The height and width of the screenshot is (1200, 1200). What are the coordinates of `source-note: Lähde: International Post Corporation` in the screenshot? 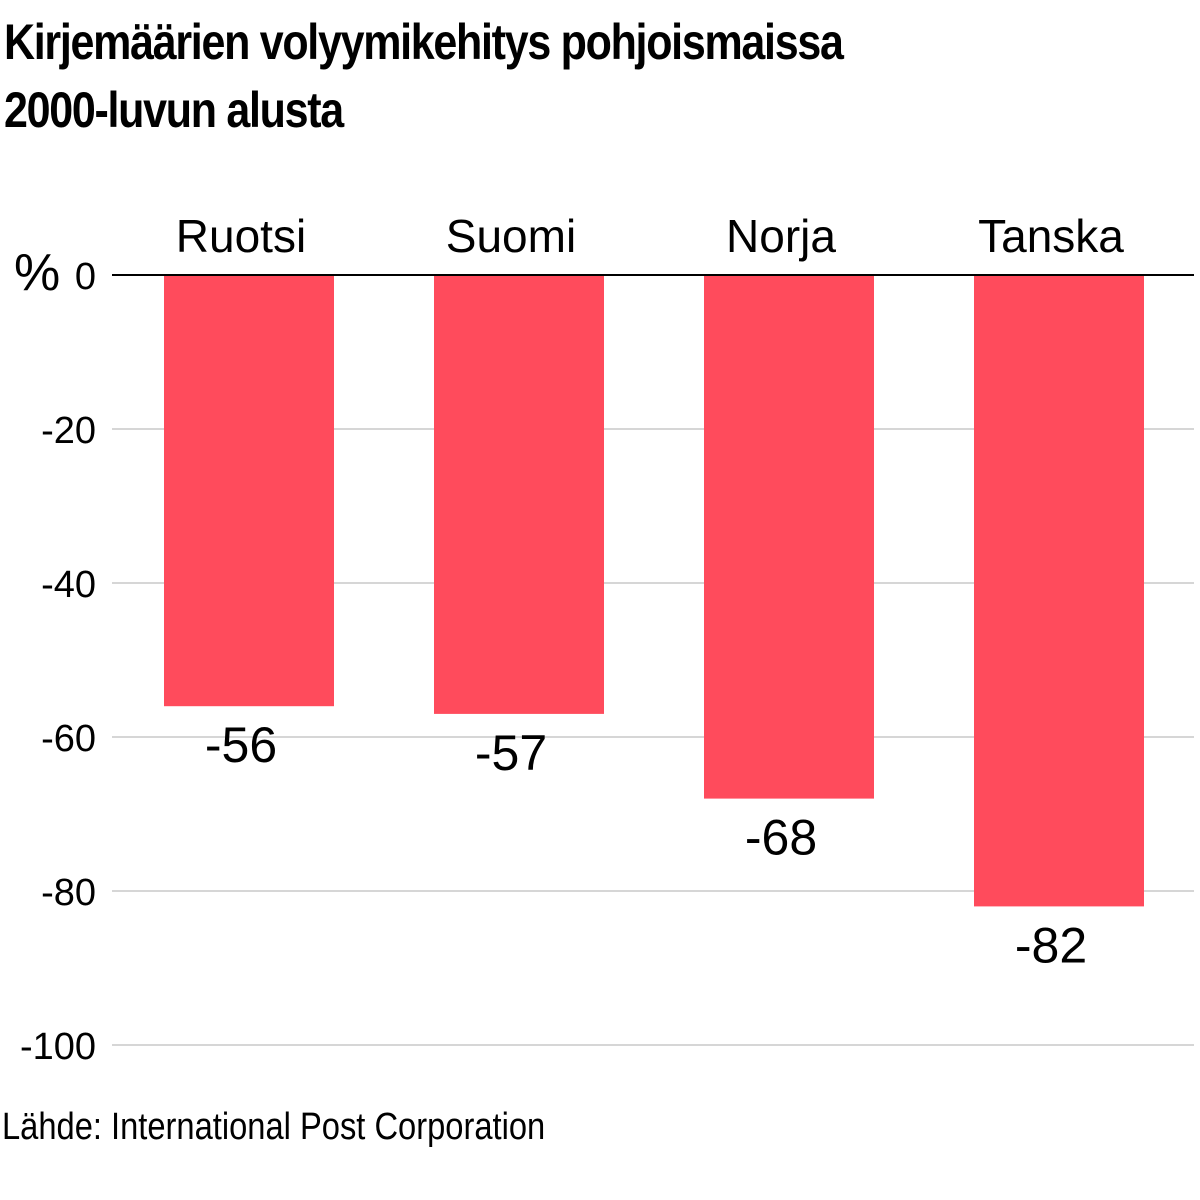 It's located at (274, 1127).